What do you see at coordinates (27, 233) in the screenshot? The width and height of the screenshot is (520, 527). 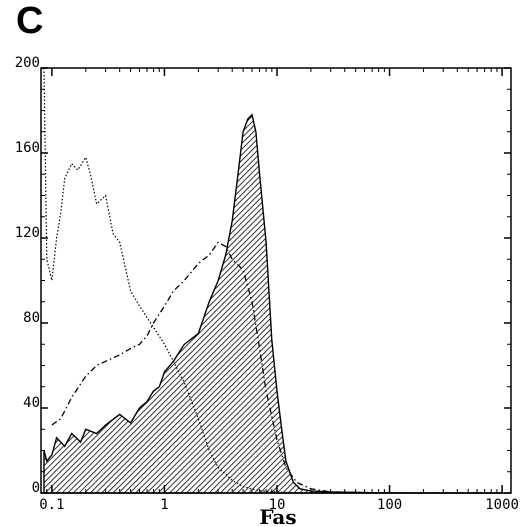 I see `y-tick-label: 120` at bounding box center [27, 233].